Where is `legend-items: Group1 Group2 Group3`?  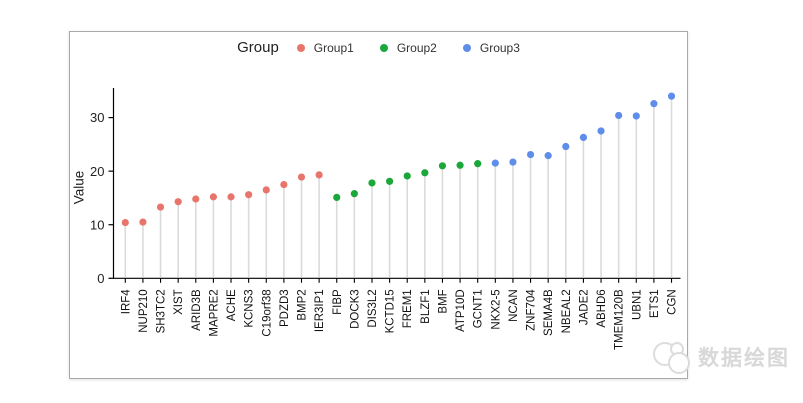 legend-items: Group1 Group2 Group3 is located at coordinates (408, 47).